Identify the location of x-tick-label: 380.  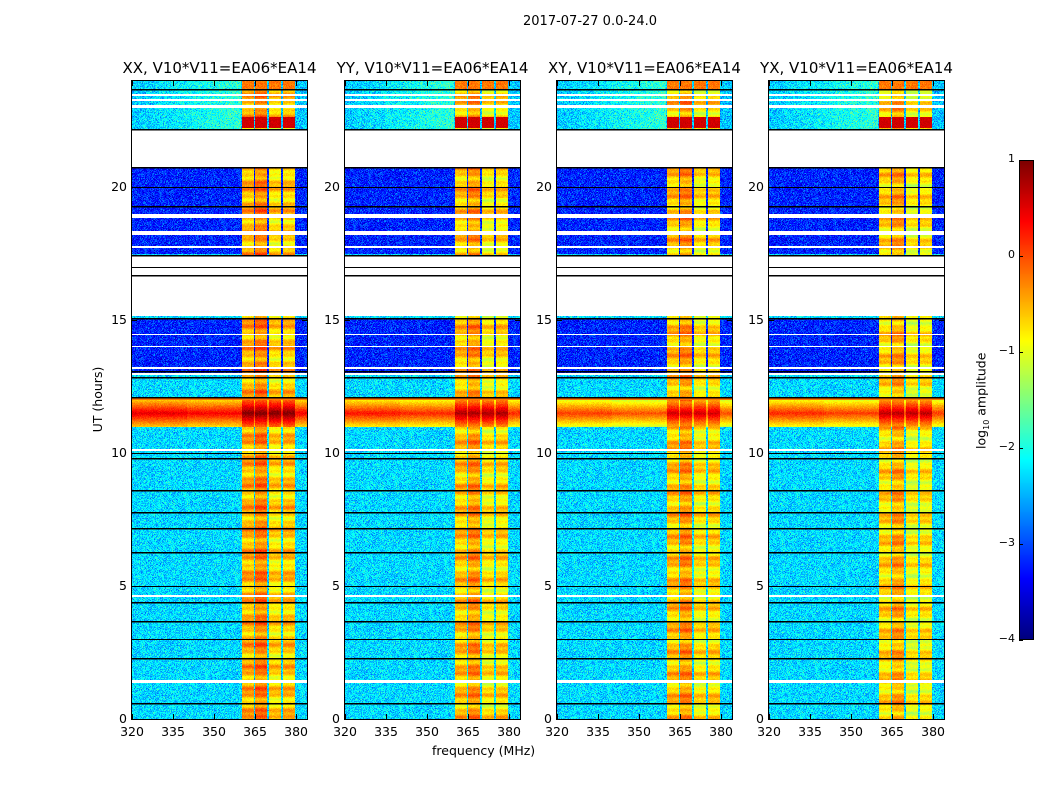
(721, 731).